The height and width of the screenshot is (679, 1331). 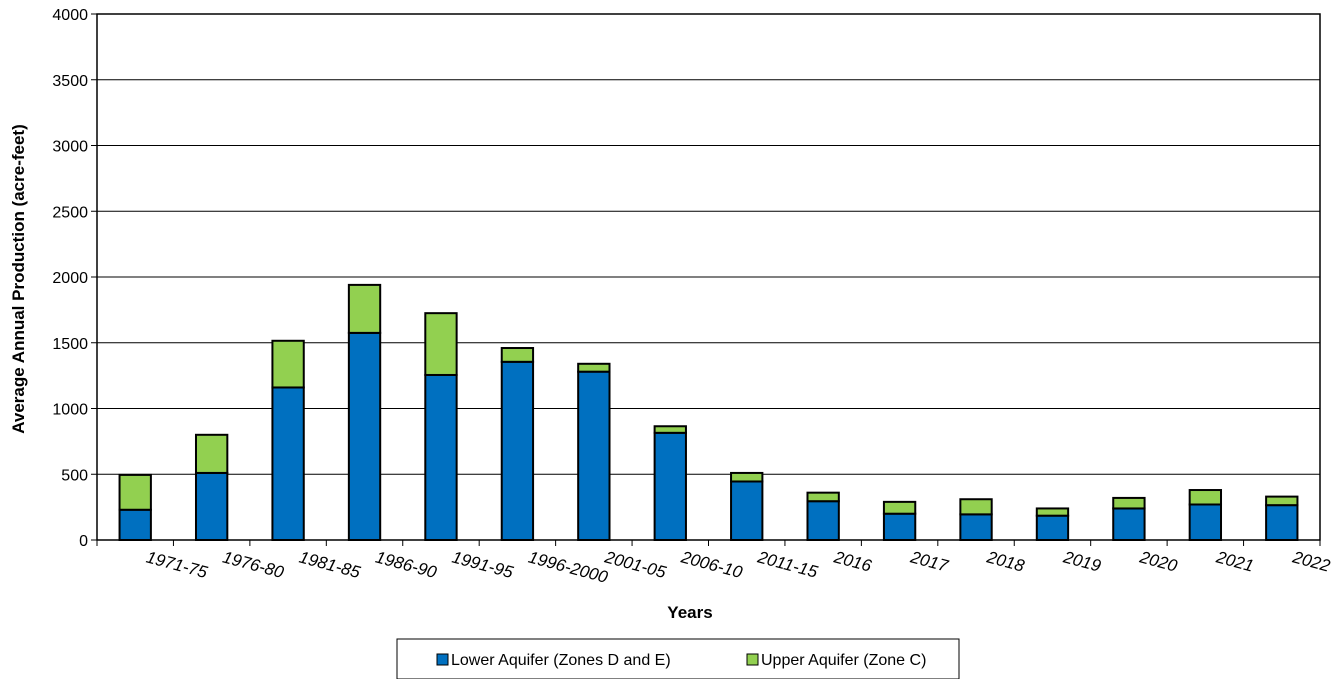 What do you see at coordinates (70, 278) in the screenshot?
I see `y-tick-label: 2000` at bounding box center [70, 278].